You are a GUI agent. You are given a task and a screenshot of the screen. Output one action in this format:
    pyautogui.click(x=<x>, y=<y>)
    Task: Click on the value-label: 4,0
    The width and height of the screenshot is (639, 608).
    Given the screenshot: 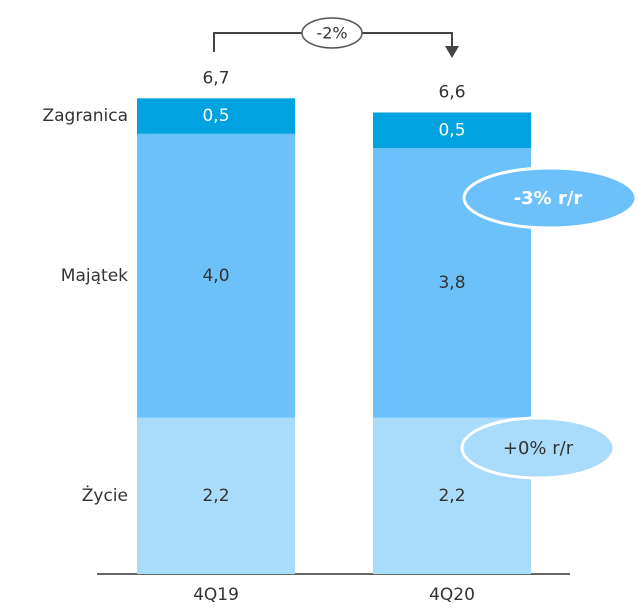 What is the action you would take?
    pyautogui.click(x=215, y=276)
    